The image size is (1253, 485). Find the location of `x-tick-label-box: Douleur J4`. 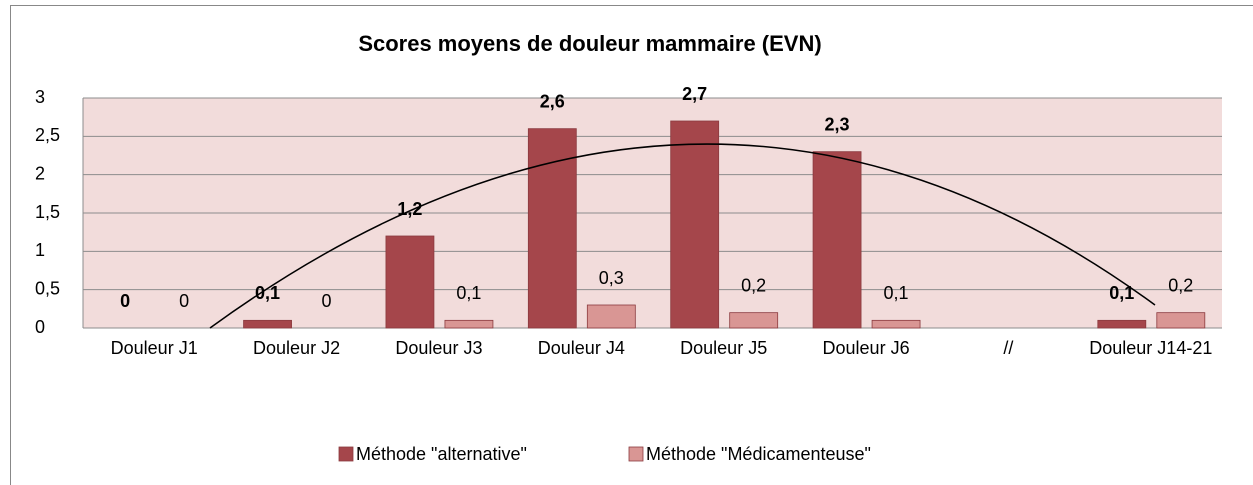

x-tick-label-box: Douleur J4 is located at coordinates (581, 348).